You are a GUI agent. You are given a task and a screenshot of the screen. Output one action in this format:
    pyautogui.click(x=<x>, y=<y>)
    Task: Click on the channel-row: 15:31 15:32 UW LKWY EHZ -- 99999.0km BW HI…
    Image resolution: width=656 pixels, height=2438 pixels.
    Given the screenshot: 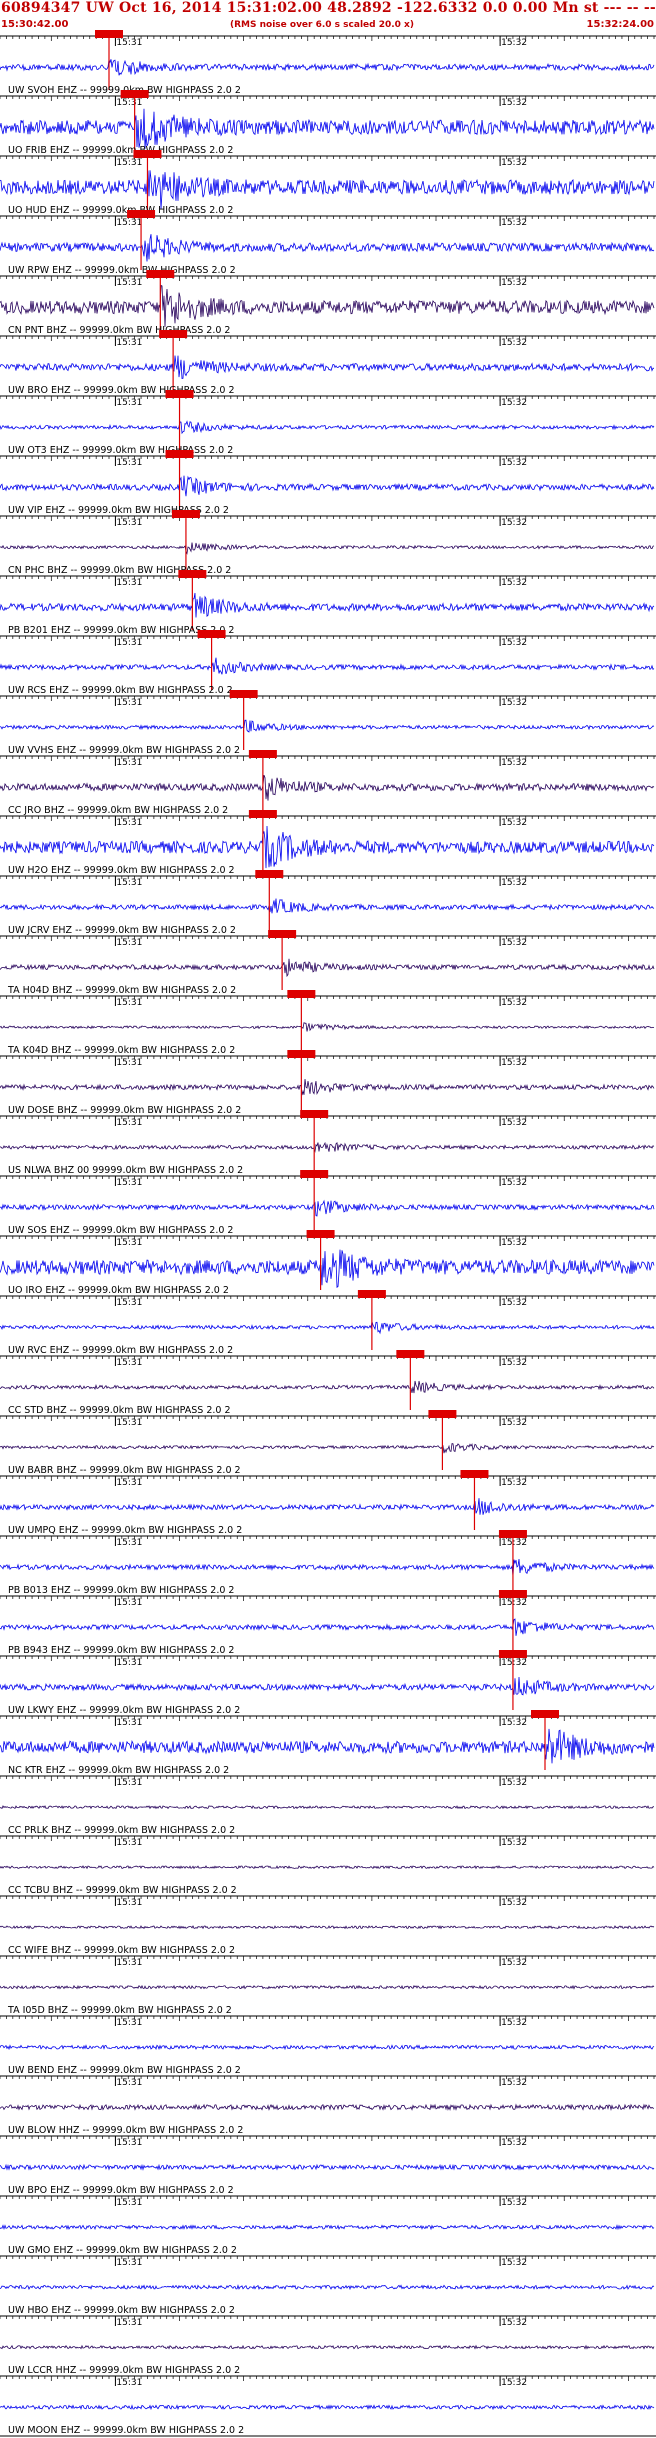 What is the action you would take?
    pyautogui.click(x=328, y=1683)
    